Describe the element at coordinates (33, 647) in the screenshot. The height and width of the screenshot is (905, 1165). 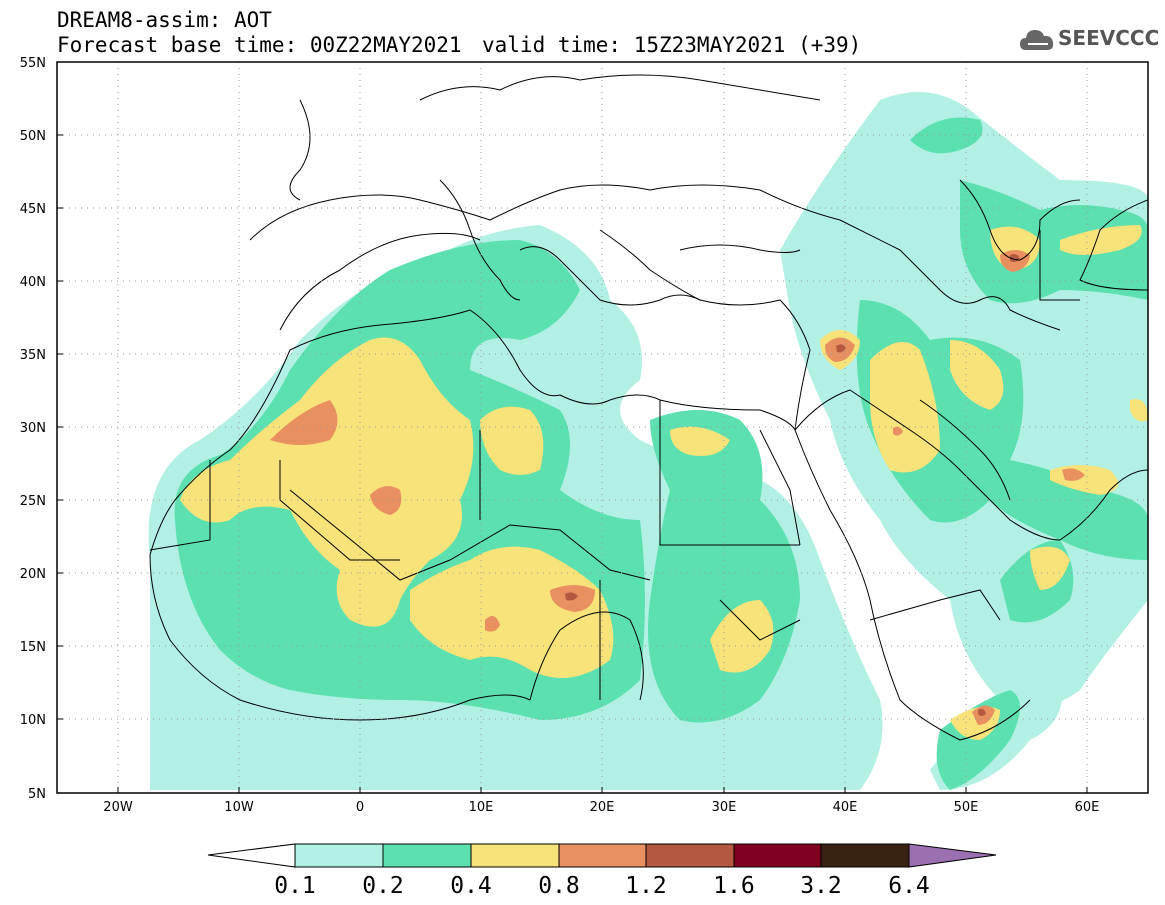
I see `lat-label: 15N` at that location.